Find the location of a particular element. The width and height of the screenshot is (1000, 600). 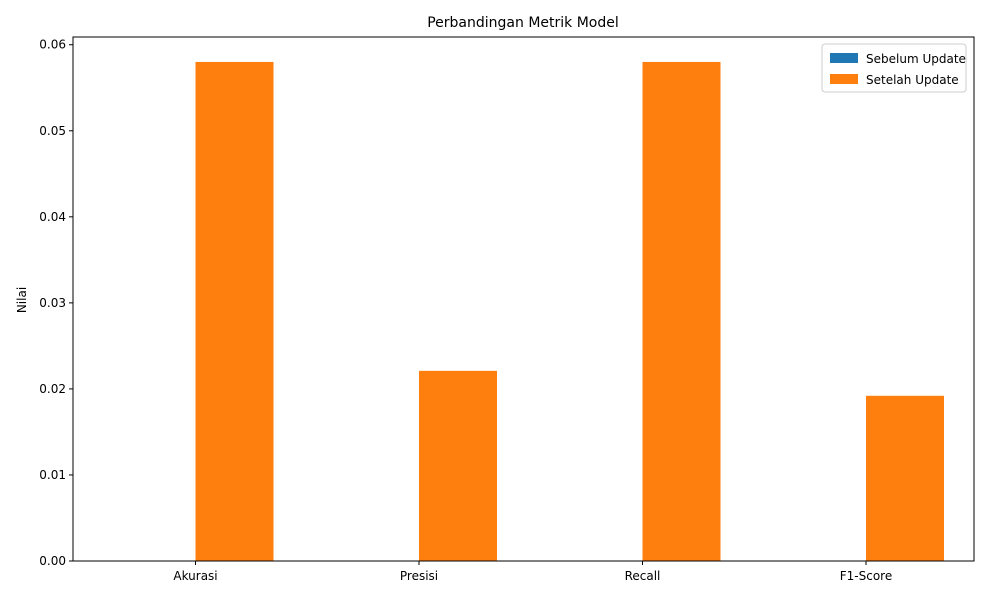

x-axis-ticks: Akurasi Presisi Recall F1-Score is located at coordinates (532, 572).